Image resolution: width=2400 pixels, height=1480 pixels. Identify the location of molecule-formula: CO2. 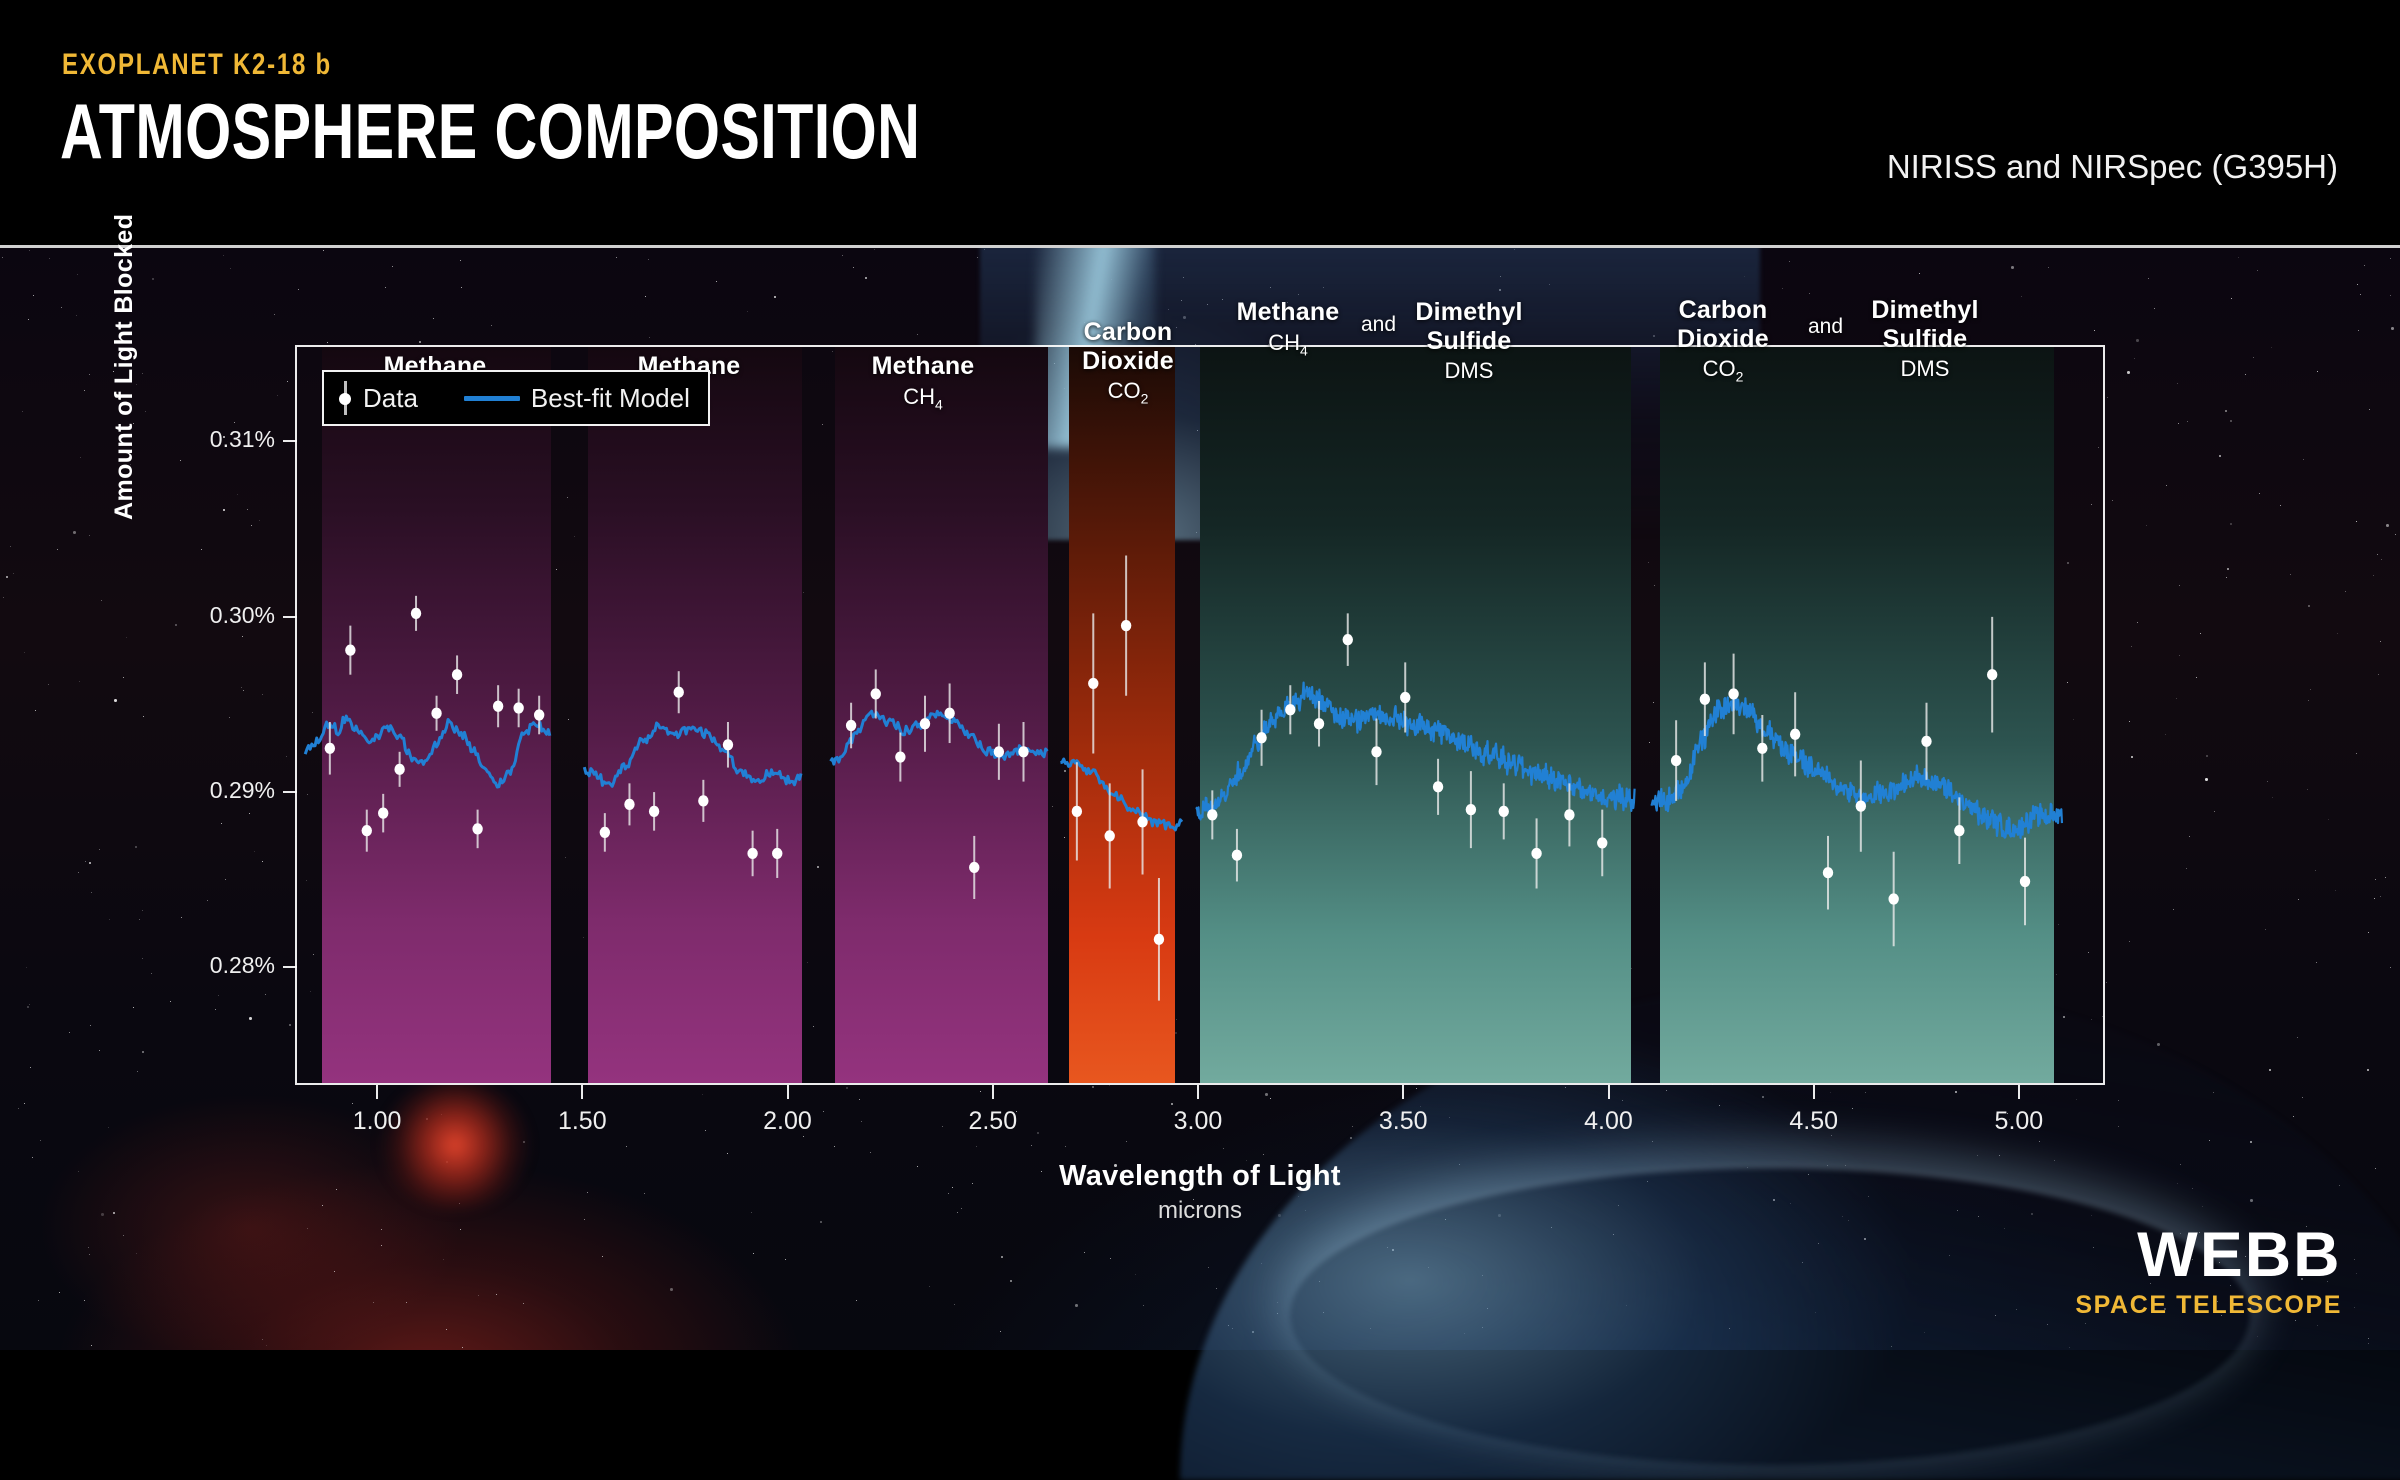
(1128, 392).